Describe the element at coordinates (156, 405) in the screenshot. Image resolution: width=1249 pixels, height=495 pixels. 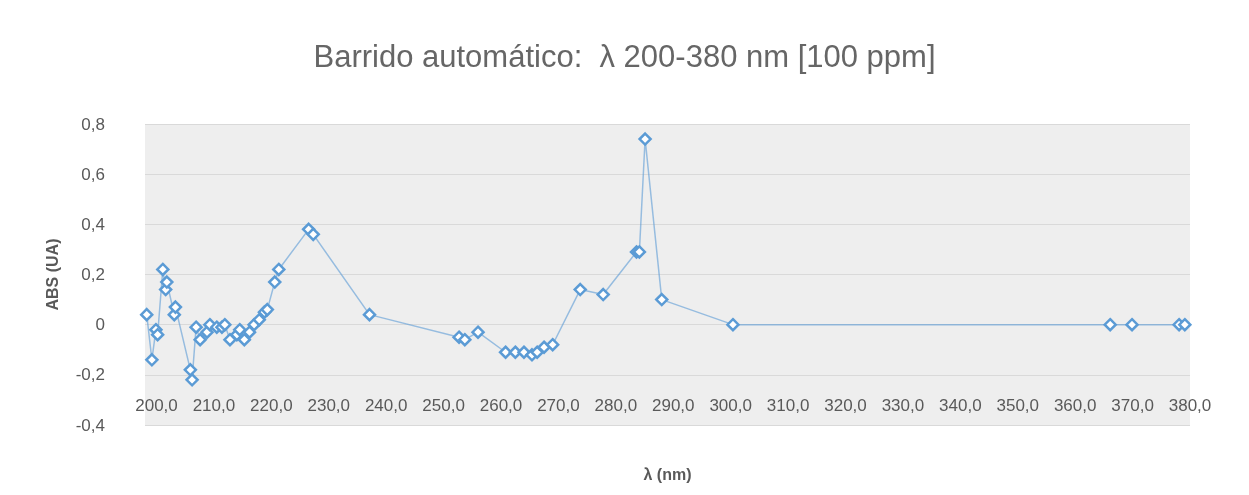
I see `x-tick-label: 200,0` at that location.